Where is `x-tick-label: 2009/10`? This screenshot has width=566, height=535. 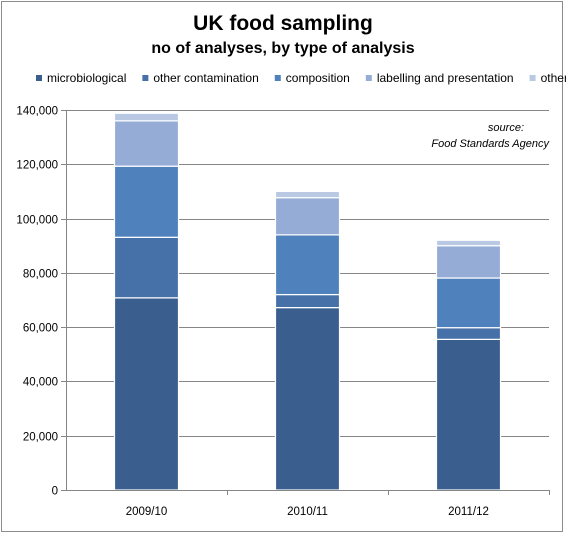 x-tick-label: 2009/10 is located at coordinates (147, 512).